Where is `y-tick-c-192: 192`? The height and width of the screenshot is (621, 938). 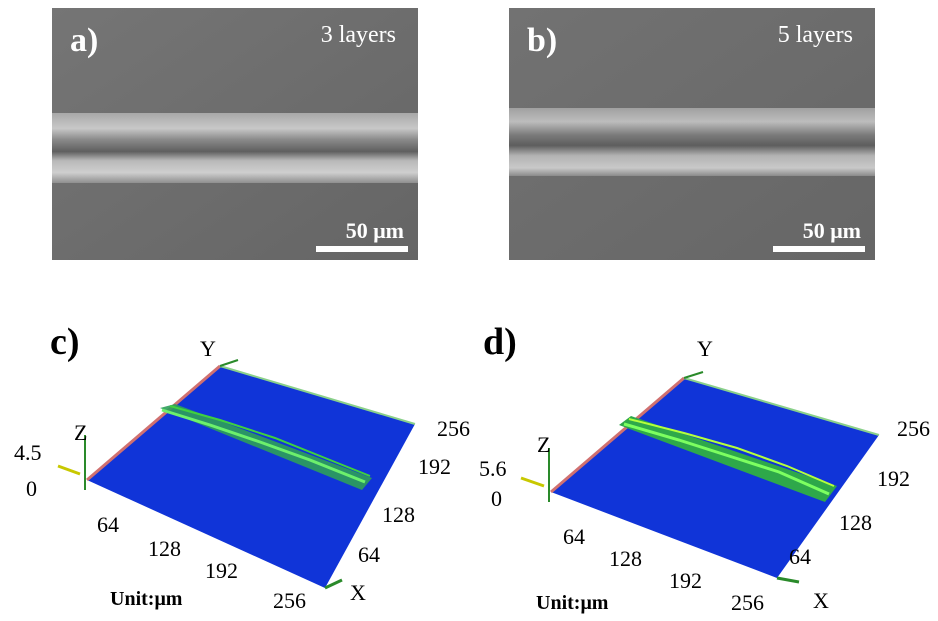
y-tick-c-192: 192 is located at coordinates (434, 466).